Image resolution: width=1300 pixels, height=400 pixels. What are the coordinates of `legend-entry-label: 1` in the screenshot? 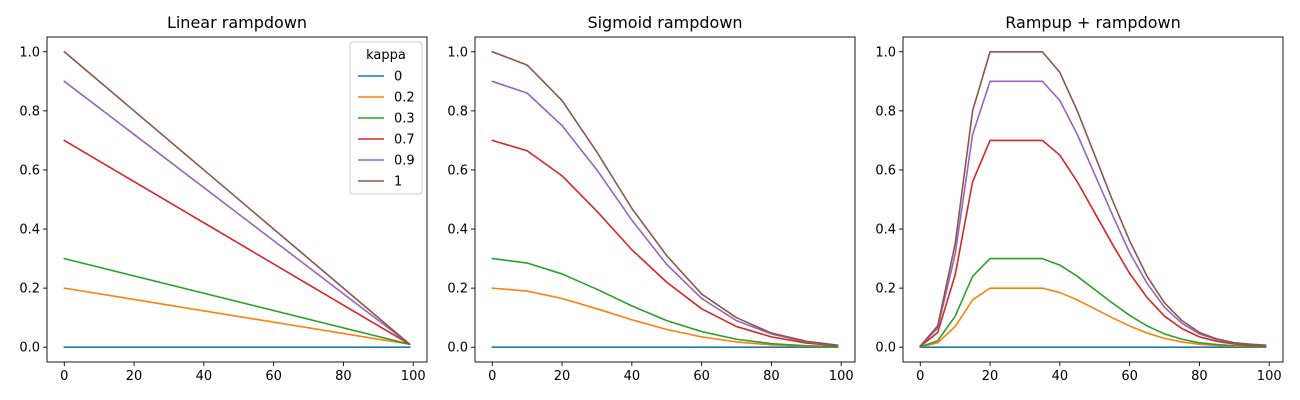 It's located at (398, 182).